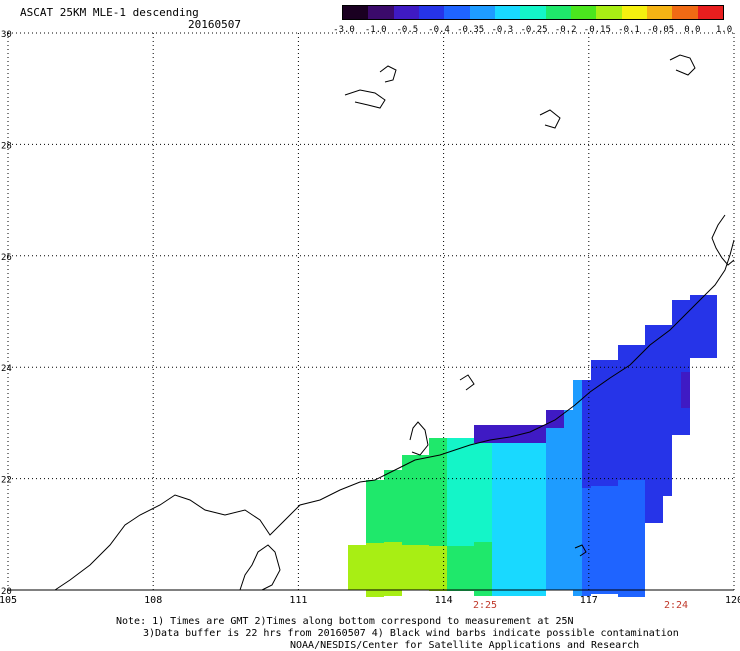  Describe the element at coordinates (485, 605) in the screenshot. I see `time-label-left: 2:25` at that location.